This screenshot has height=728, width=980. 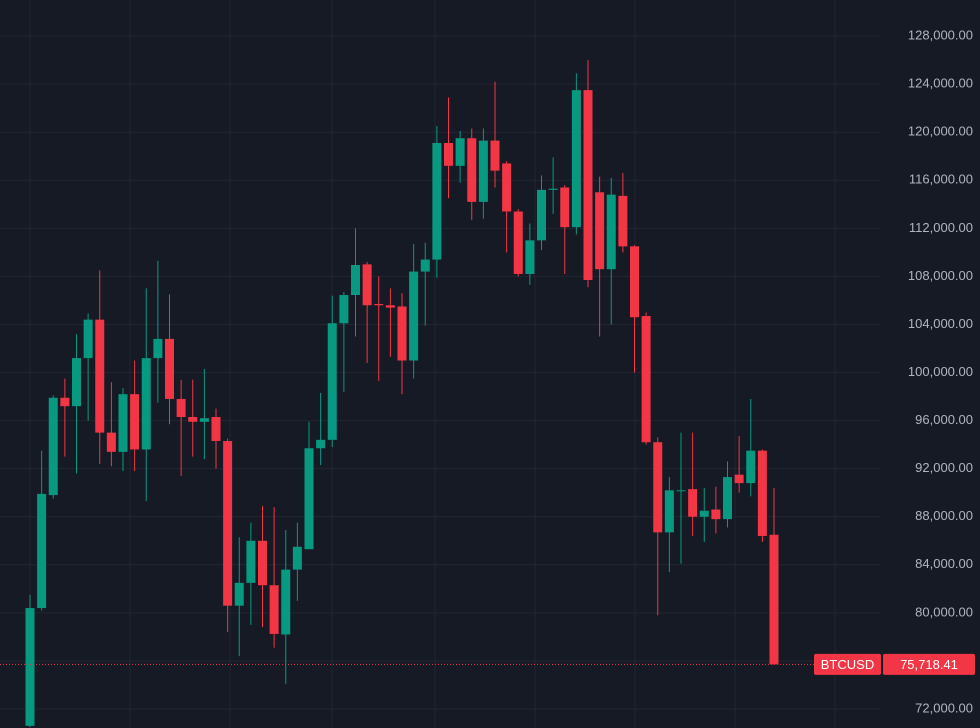 I want to click on y-tick-label: 100,000.00, so click(x=940, y=371).